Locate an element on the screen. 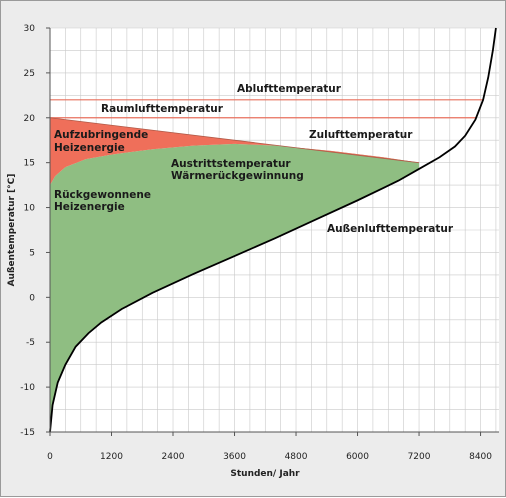  x-tick-label: 4800 is located at coordinates (296, 457).